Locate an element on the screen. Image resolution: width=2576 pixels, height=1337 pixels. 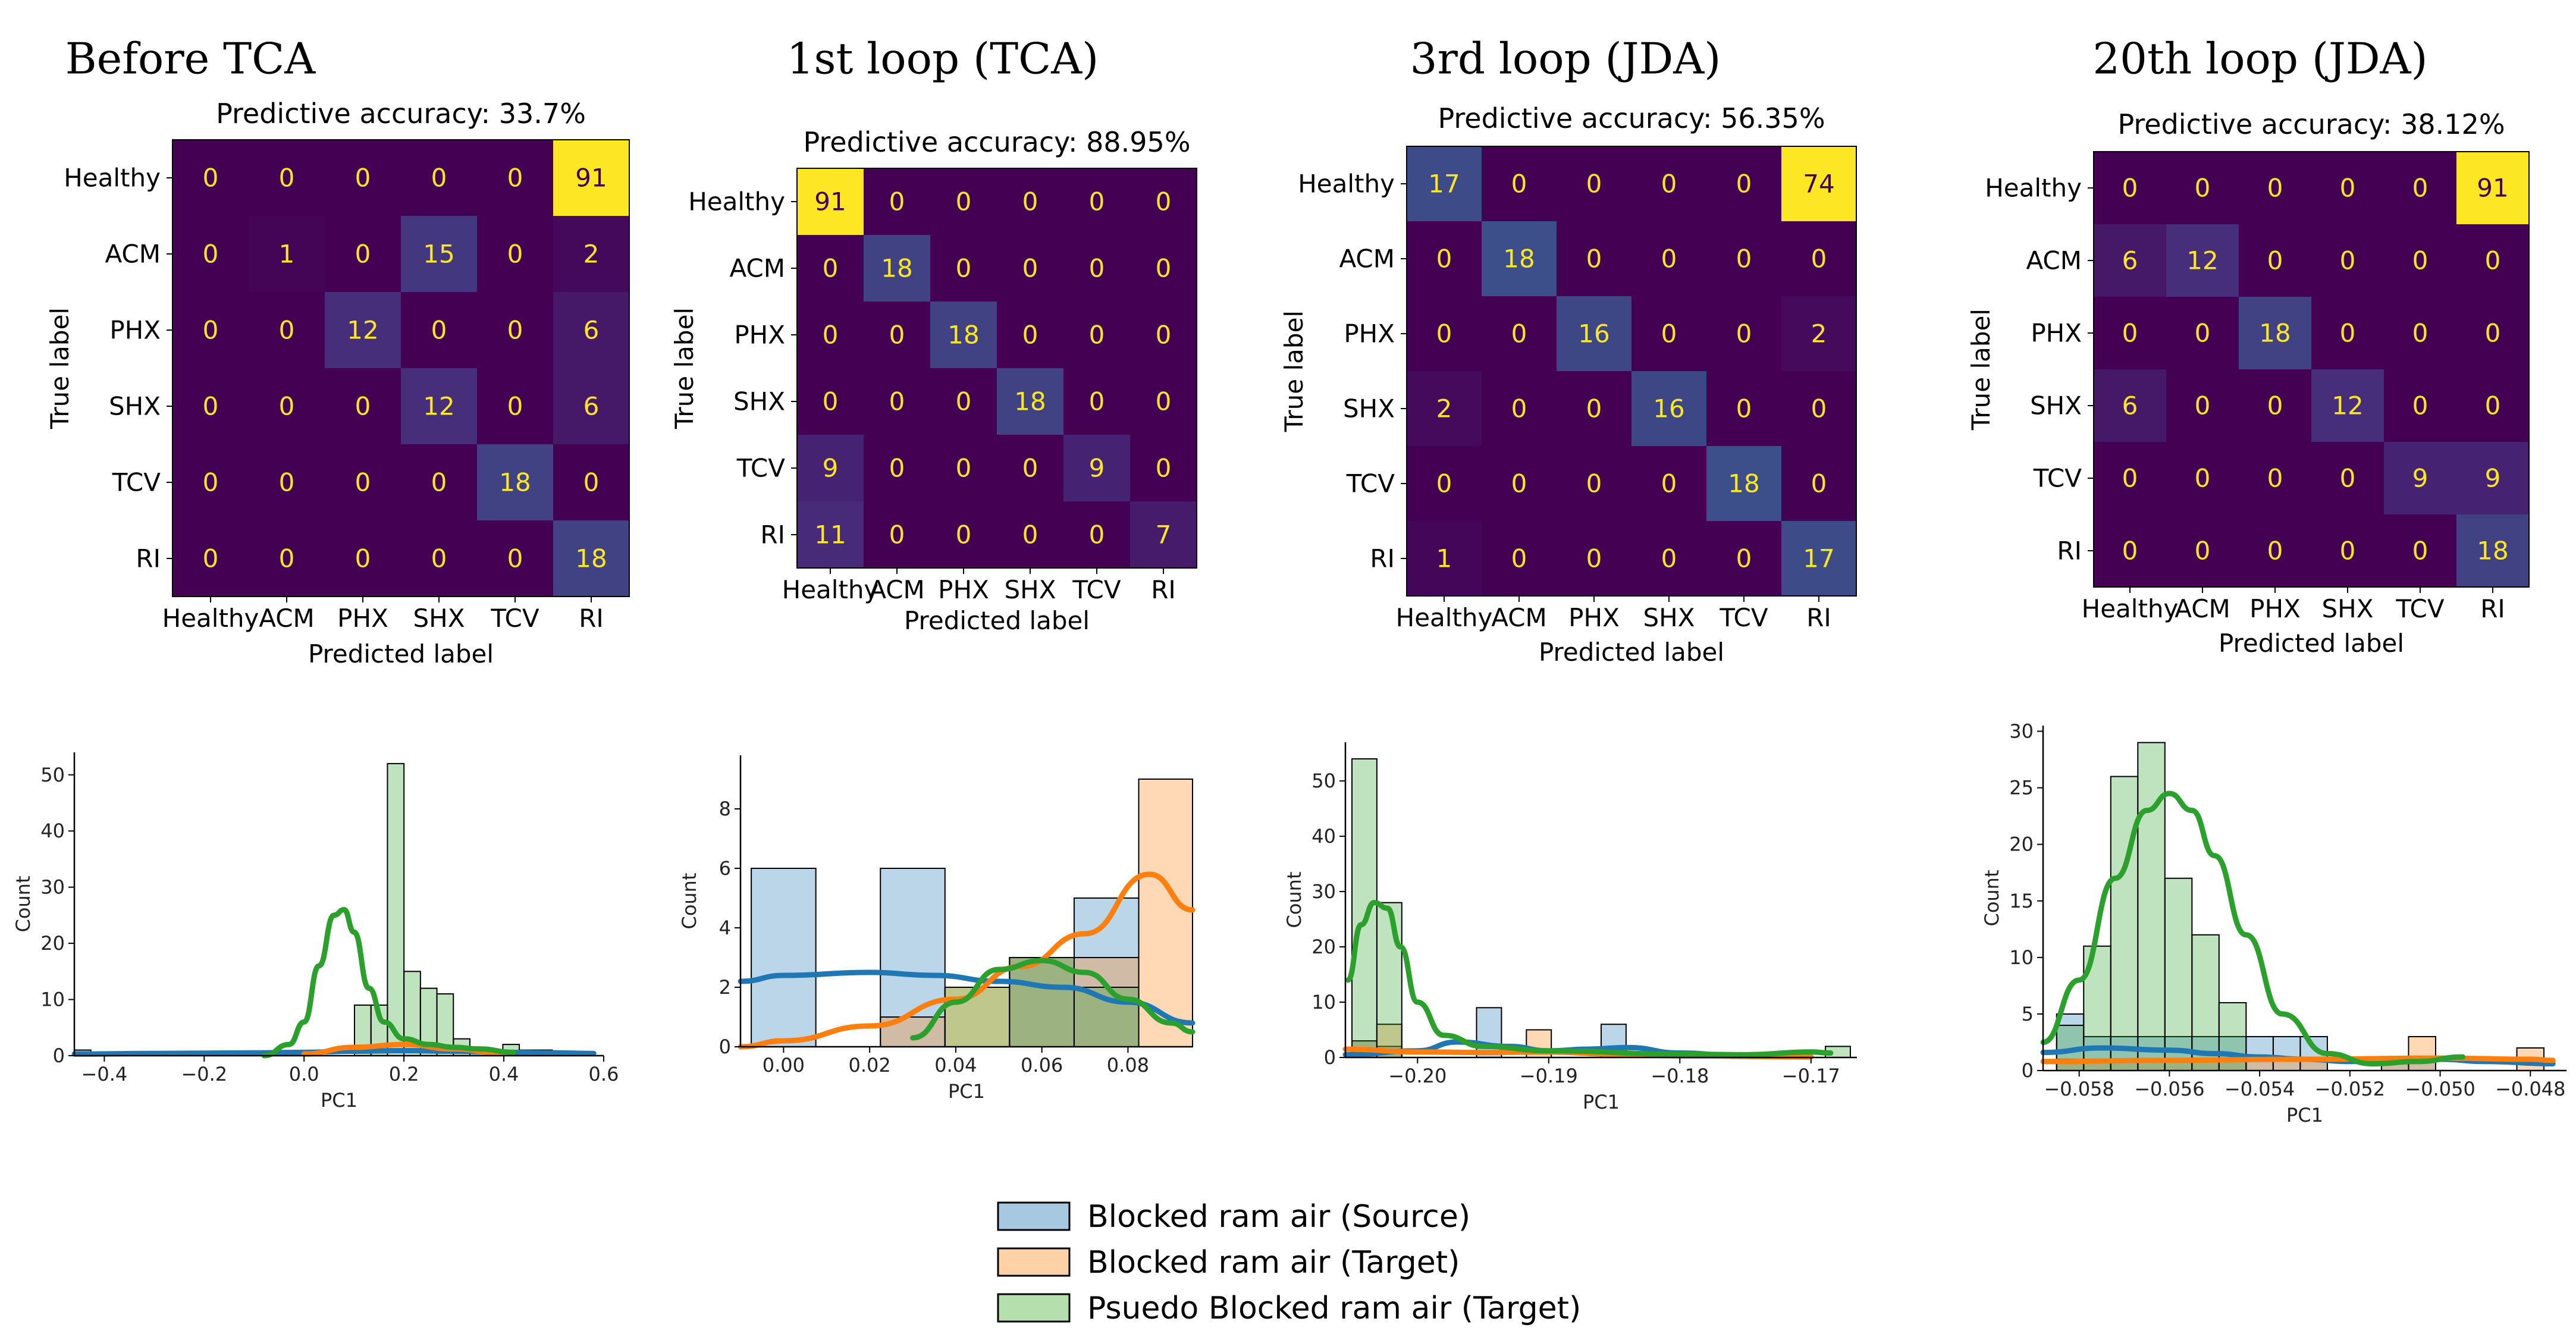
cell-value: 2 is located at coordinates (591, 254).